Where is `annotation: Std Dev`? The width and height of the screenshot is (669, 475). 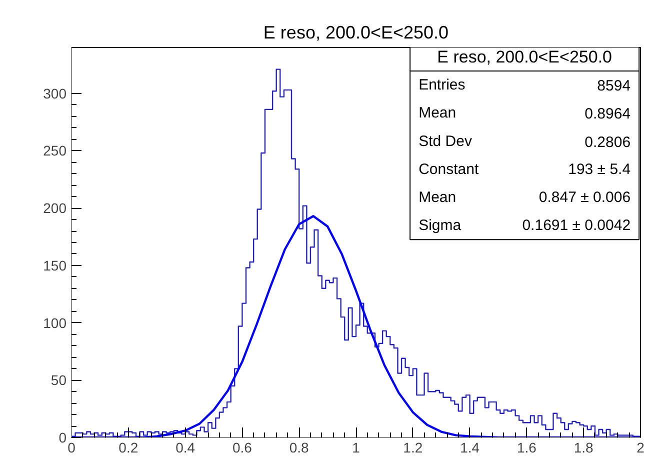
annotation: Std Dev is located at coordinates (445, 141).